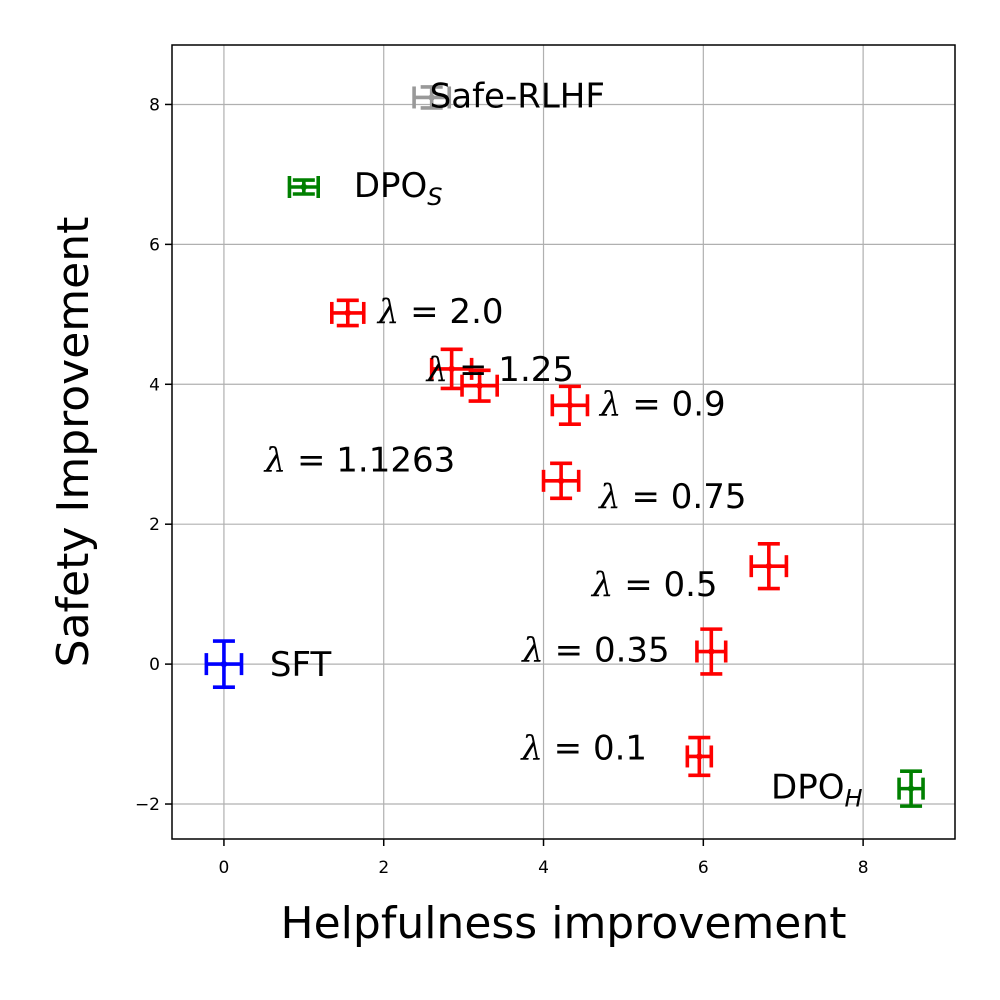 The width and height of the screenshot is (1000, 1000). Describe the element at coordinates (154, 105) in the screenshot. I see `y-tick-label: 8` at that location.